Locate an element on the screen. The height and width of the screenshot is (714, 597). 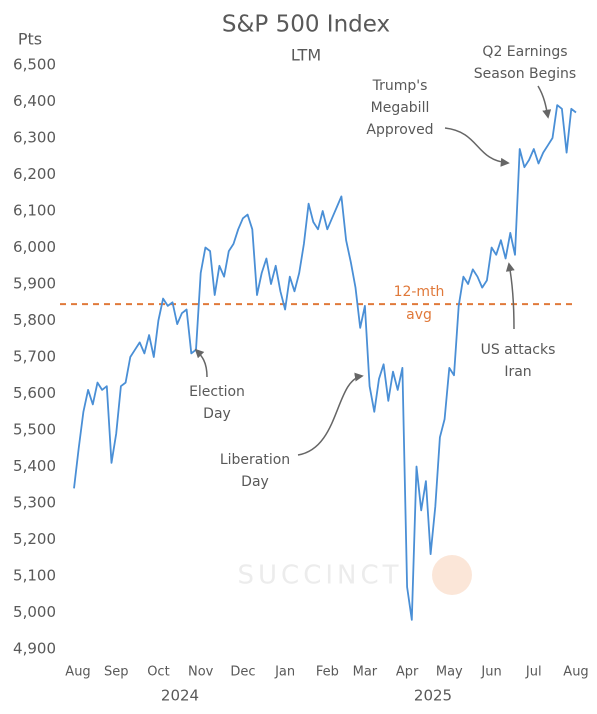
annotation-text: US attacks is located at coordinates (518, 350).